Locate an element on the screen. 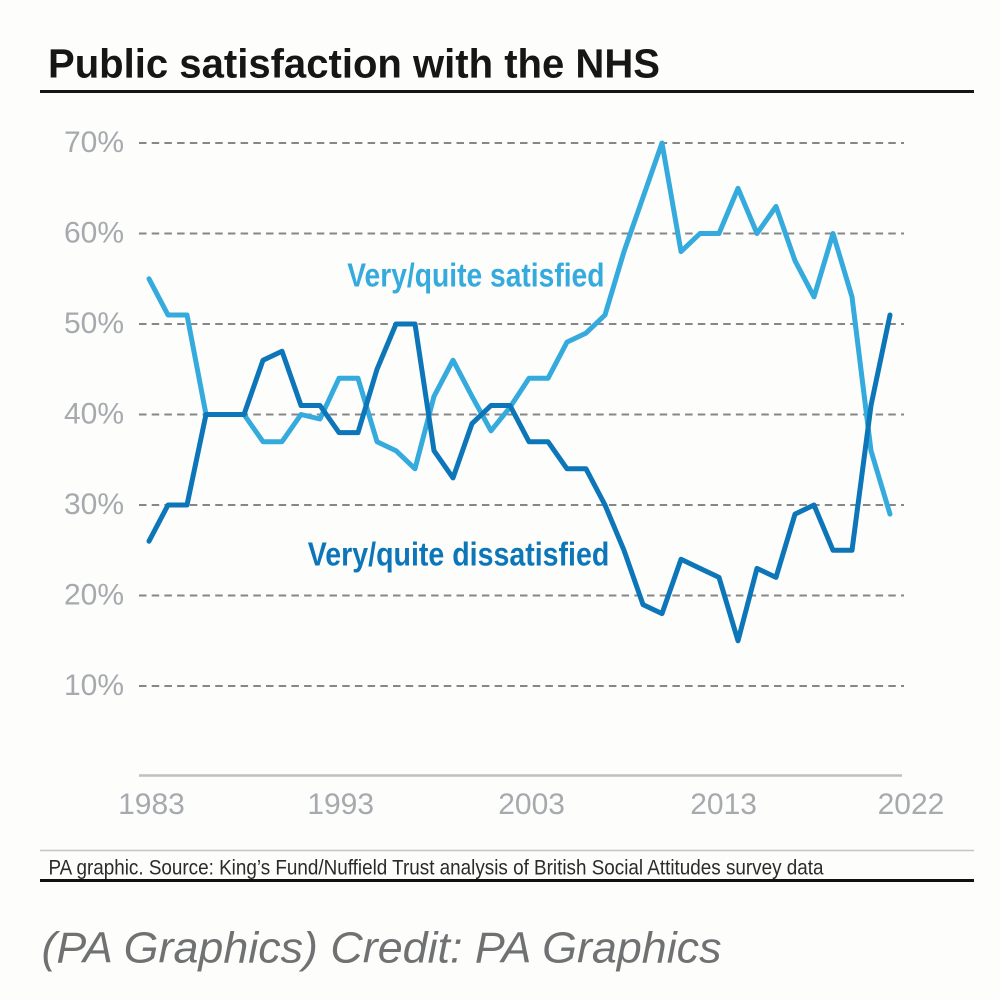 The width and height of the screenshot is (1000, 1000). svg-text: 40% is located at coordinates (94, 414).